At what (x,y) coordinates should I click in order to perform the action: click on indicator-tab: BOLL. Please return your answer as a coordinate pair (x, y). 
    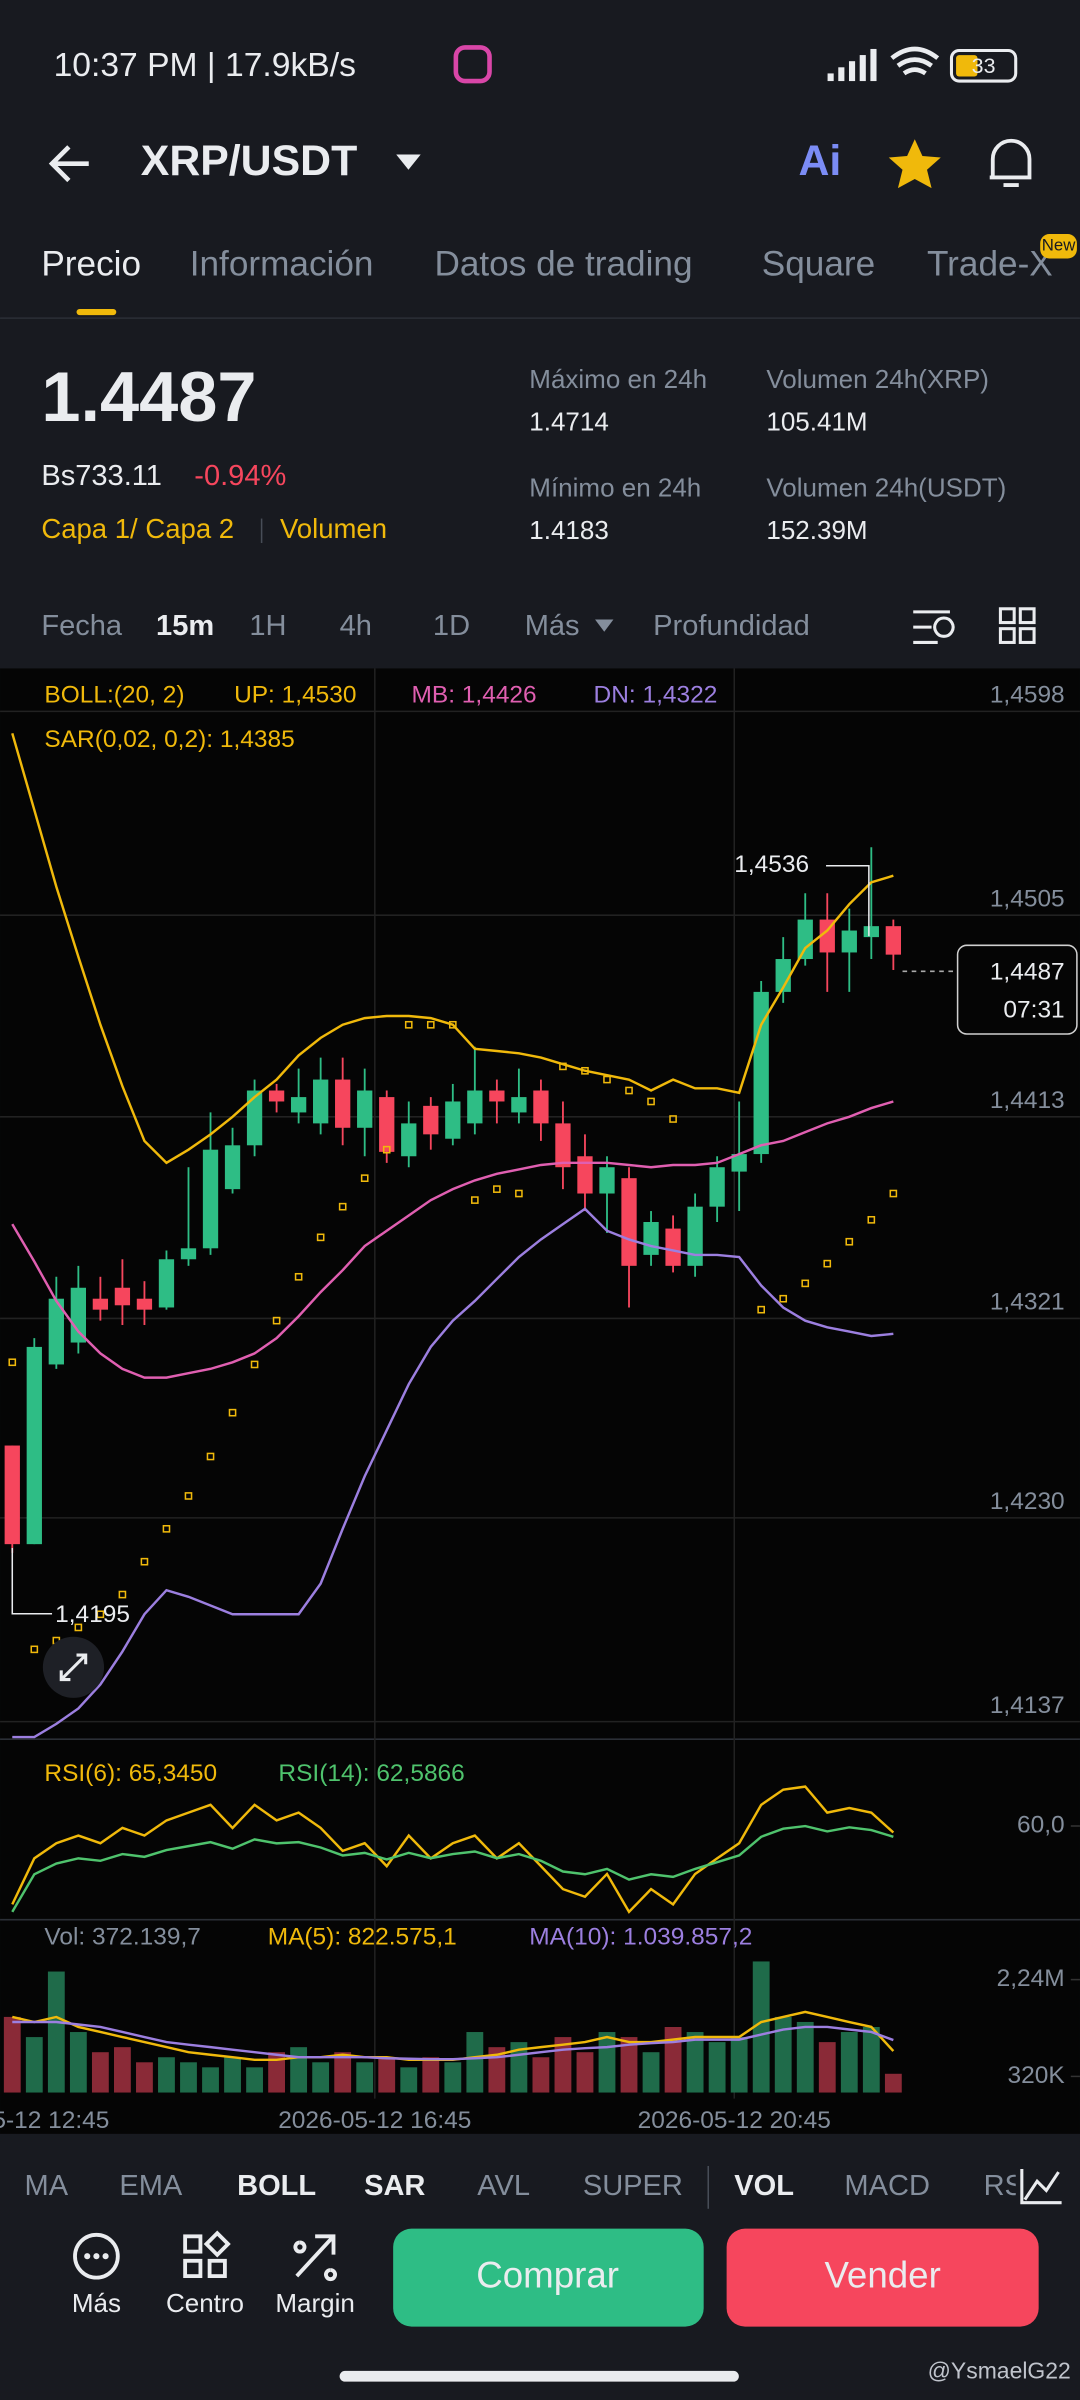
    Looking at the image, I should click on (276, 2186).